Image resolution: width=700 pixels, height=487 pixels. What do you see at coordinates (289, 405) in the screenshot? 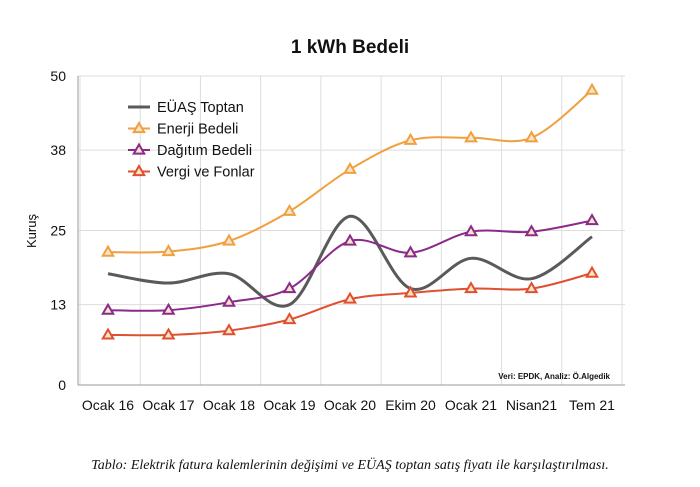
I see `x-tick-label: Ocak 19` at bounding box center [289, 405].